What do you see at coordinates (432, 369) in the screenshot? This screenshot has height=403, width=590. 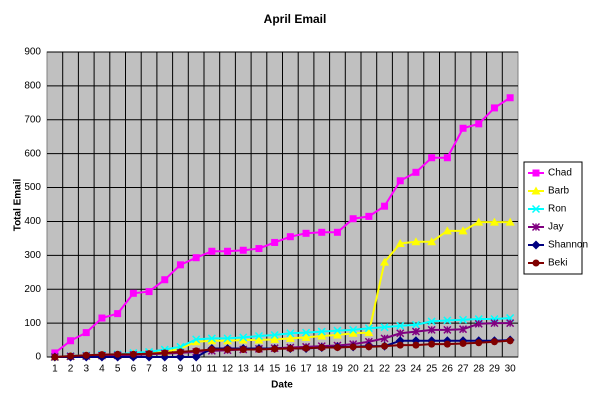 I see `x-tick-label: 25` at bounding box center [432, 369].